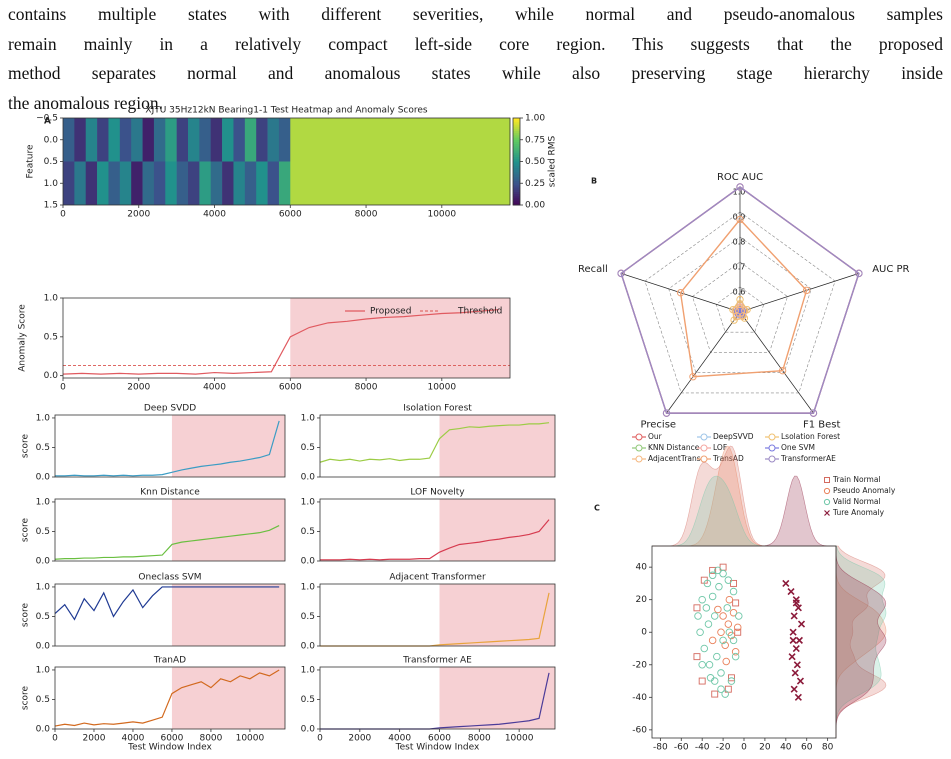 Image resolution: width=951 pixels, height=759 pixels. What do you see at coordinates (597, 508) in the screenshot?
I see `panel-label: C` at bounding box center [597, 508].